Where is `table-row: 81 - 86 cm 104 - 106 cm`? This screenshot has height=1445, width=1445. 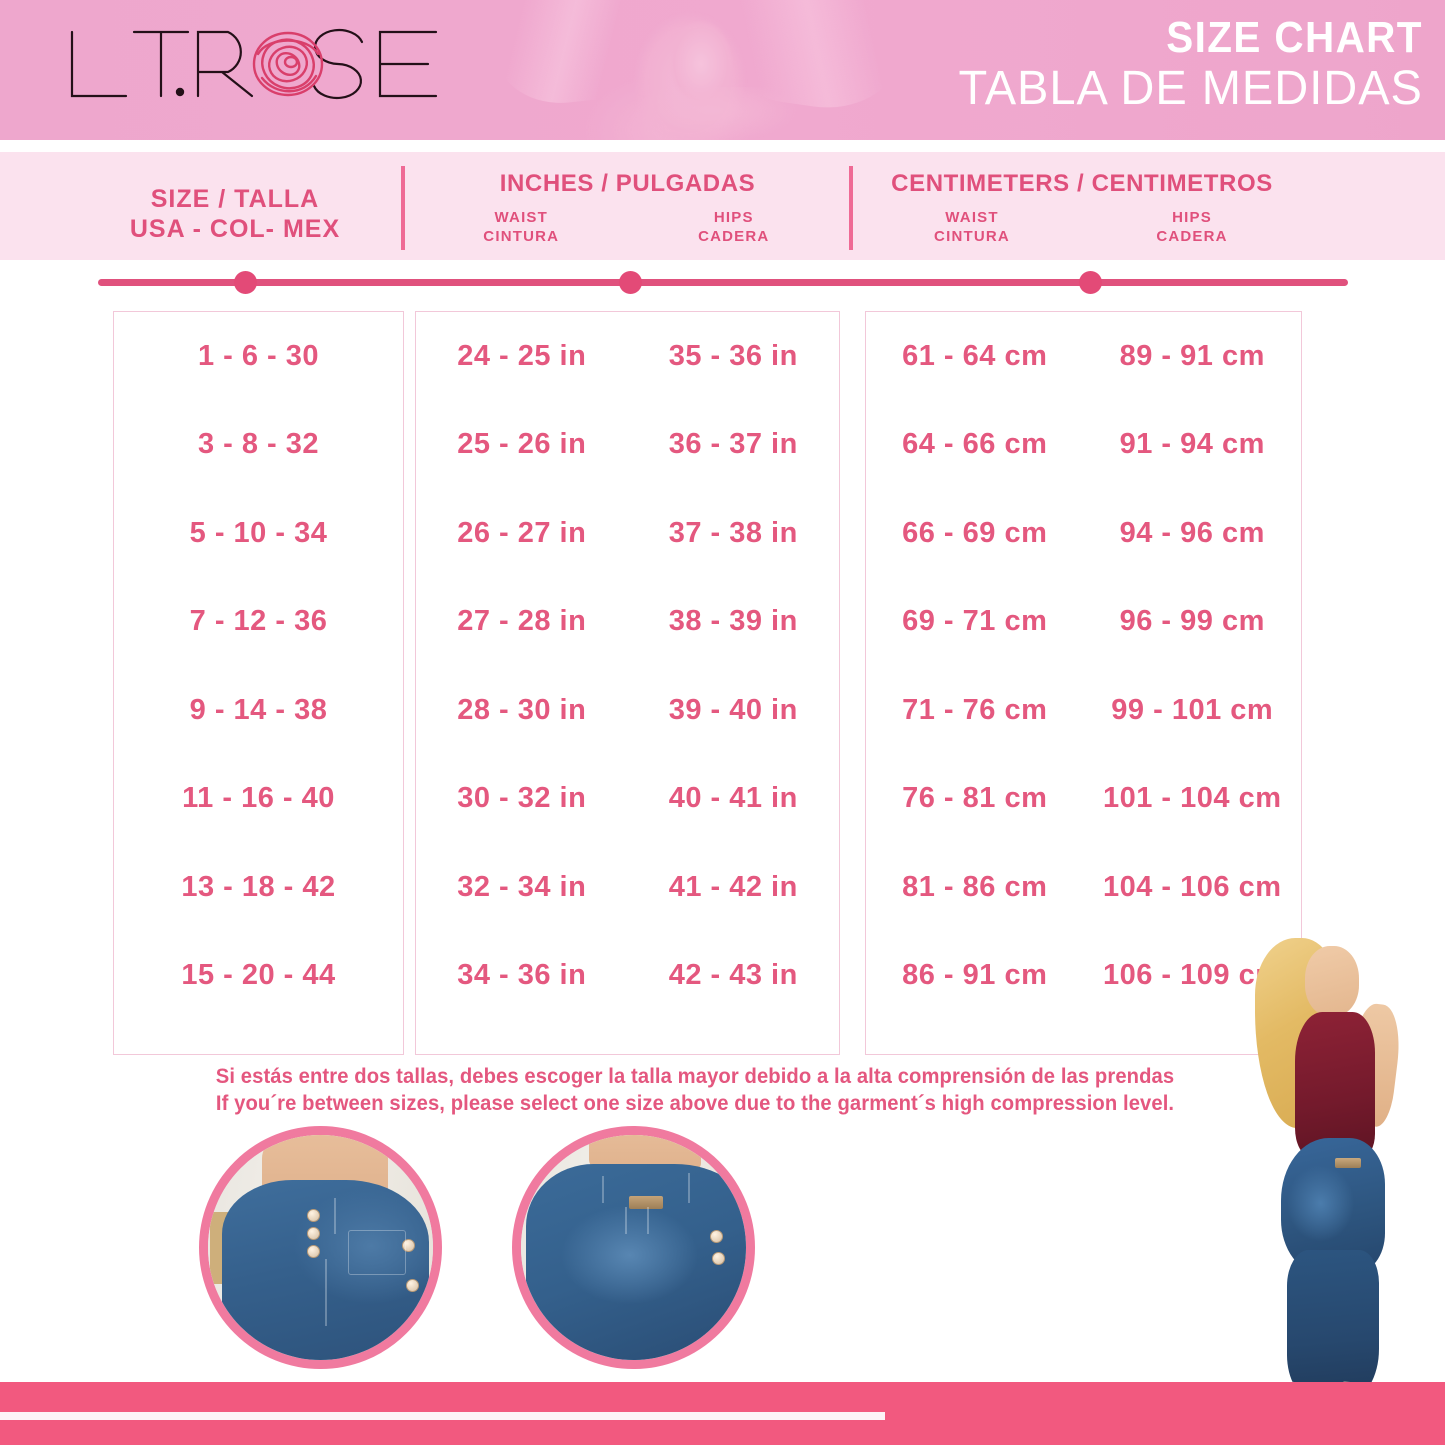
table-row: 81 - 86 cm 104 - 106 cm is located at coordinates (1083, 887).